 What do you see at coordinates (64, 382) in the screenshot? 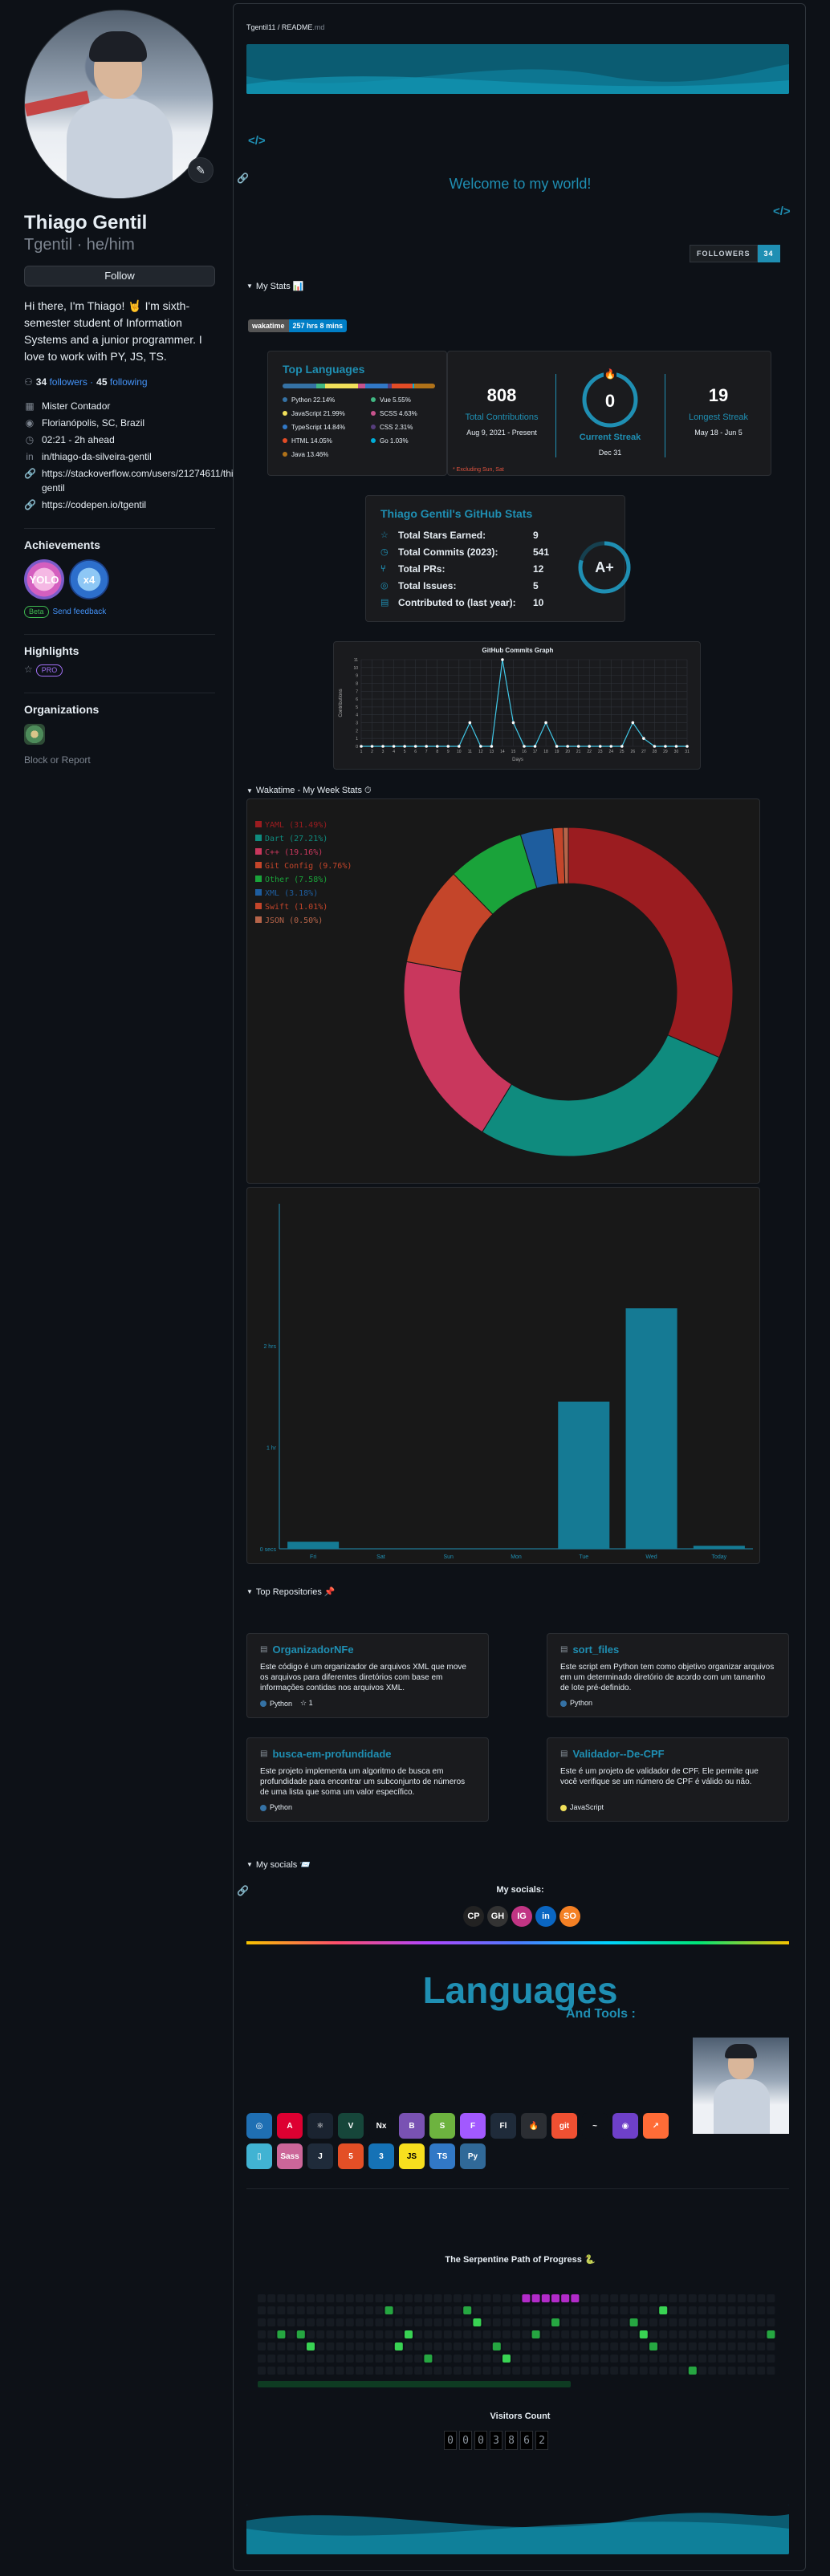
I see `followers-link: 34 followers ·` at bounding box center [64, 382].